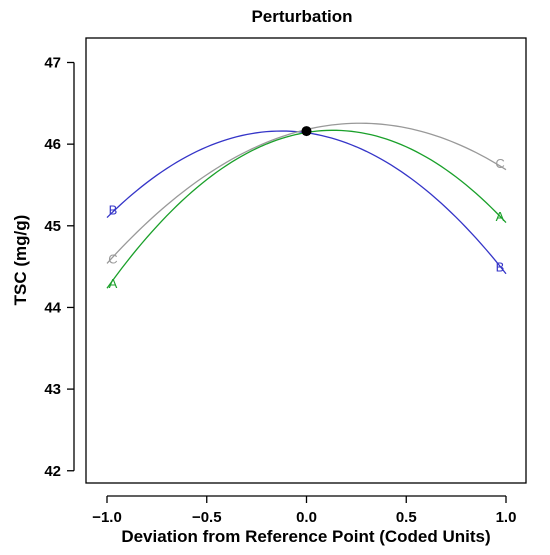 The width and height of the screenshot is (550, 555). What do you see at coordinates (207, 517) in the screenshot?
I see `x-tick-label: −0.5` at bounding box center [207, 517].